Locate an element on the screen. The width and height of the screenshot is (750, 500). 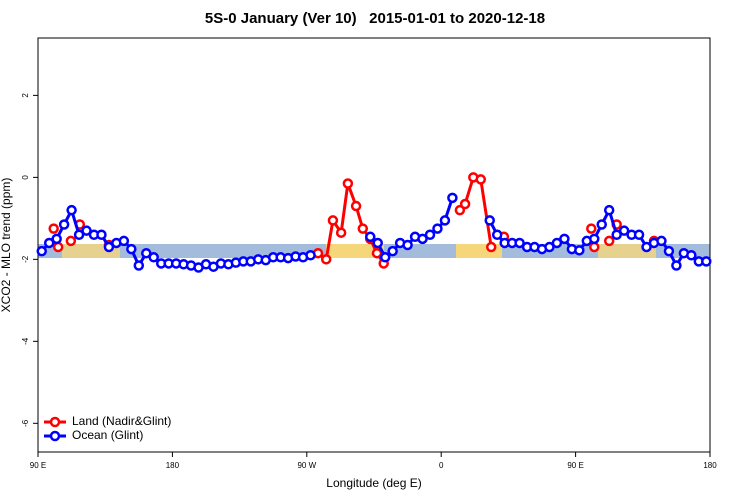
y-tick-label: -6 is located at coordinates (25, 423).